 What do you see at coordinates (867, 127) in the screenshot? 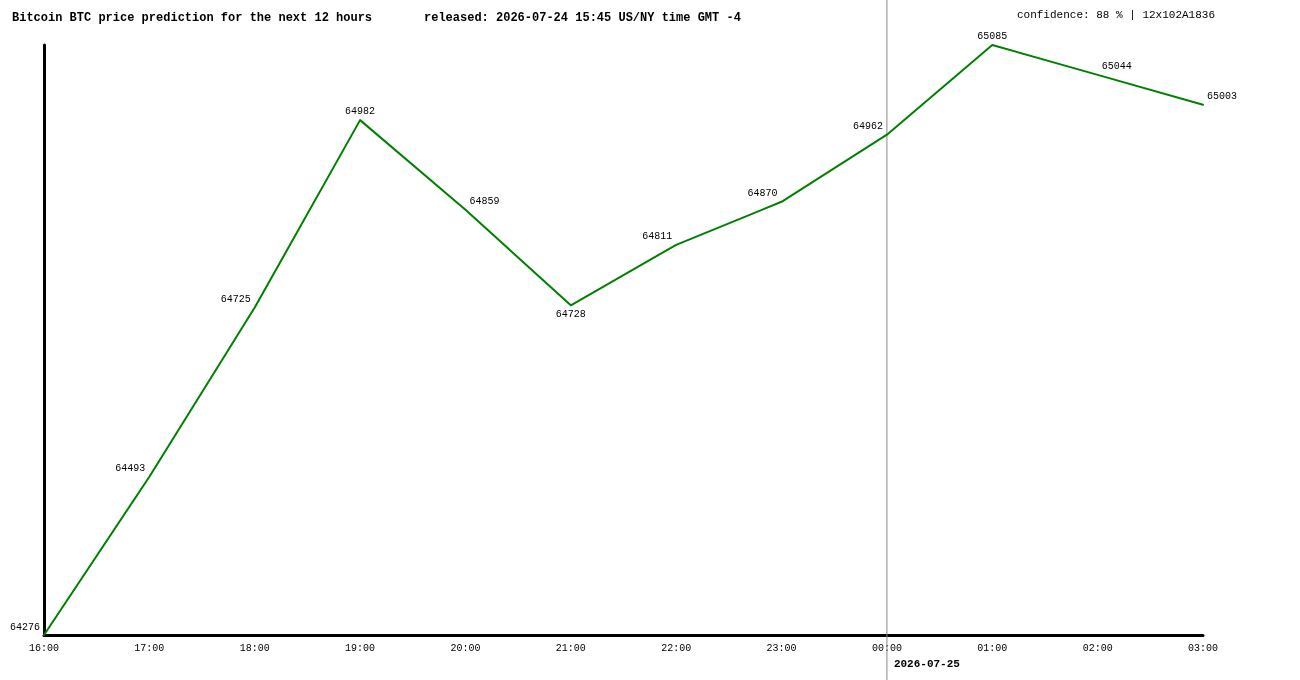
I see `data-label: 64962` at bounding box center [867, 127].